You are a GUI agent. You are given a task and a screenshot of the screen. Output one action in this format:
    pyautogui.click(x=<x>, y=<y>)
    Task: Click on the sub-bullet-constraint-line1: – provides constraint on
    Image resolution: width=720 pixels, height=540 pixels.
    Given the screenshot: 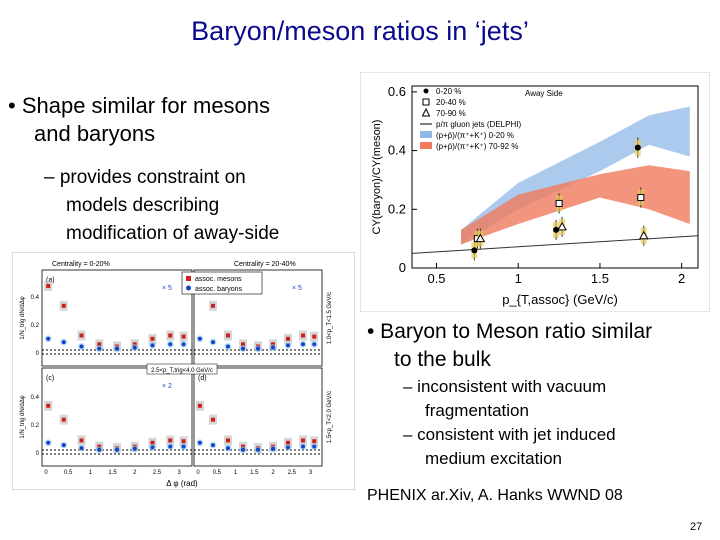 What is the action you would take?
    pyautogui.click(x=145, y=177)
    